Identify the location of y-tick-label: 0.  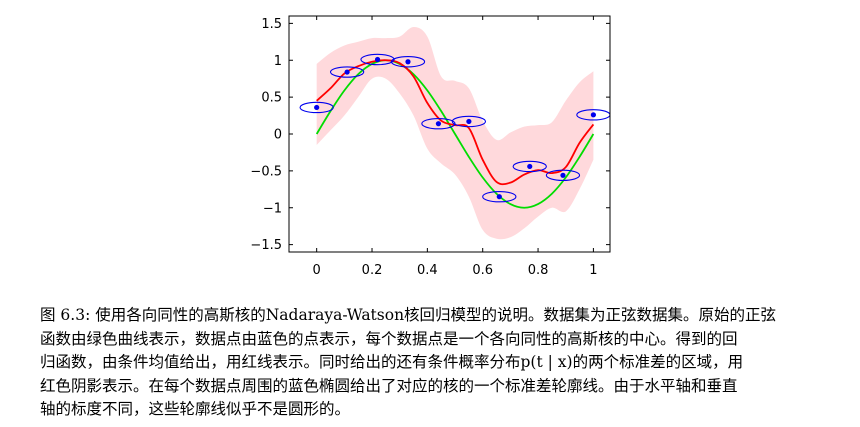
(278, 135).